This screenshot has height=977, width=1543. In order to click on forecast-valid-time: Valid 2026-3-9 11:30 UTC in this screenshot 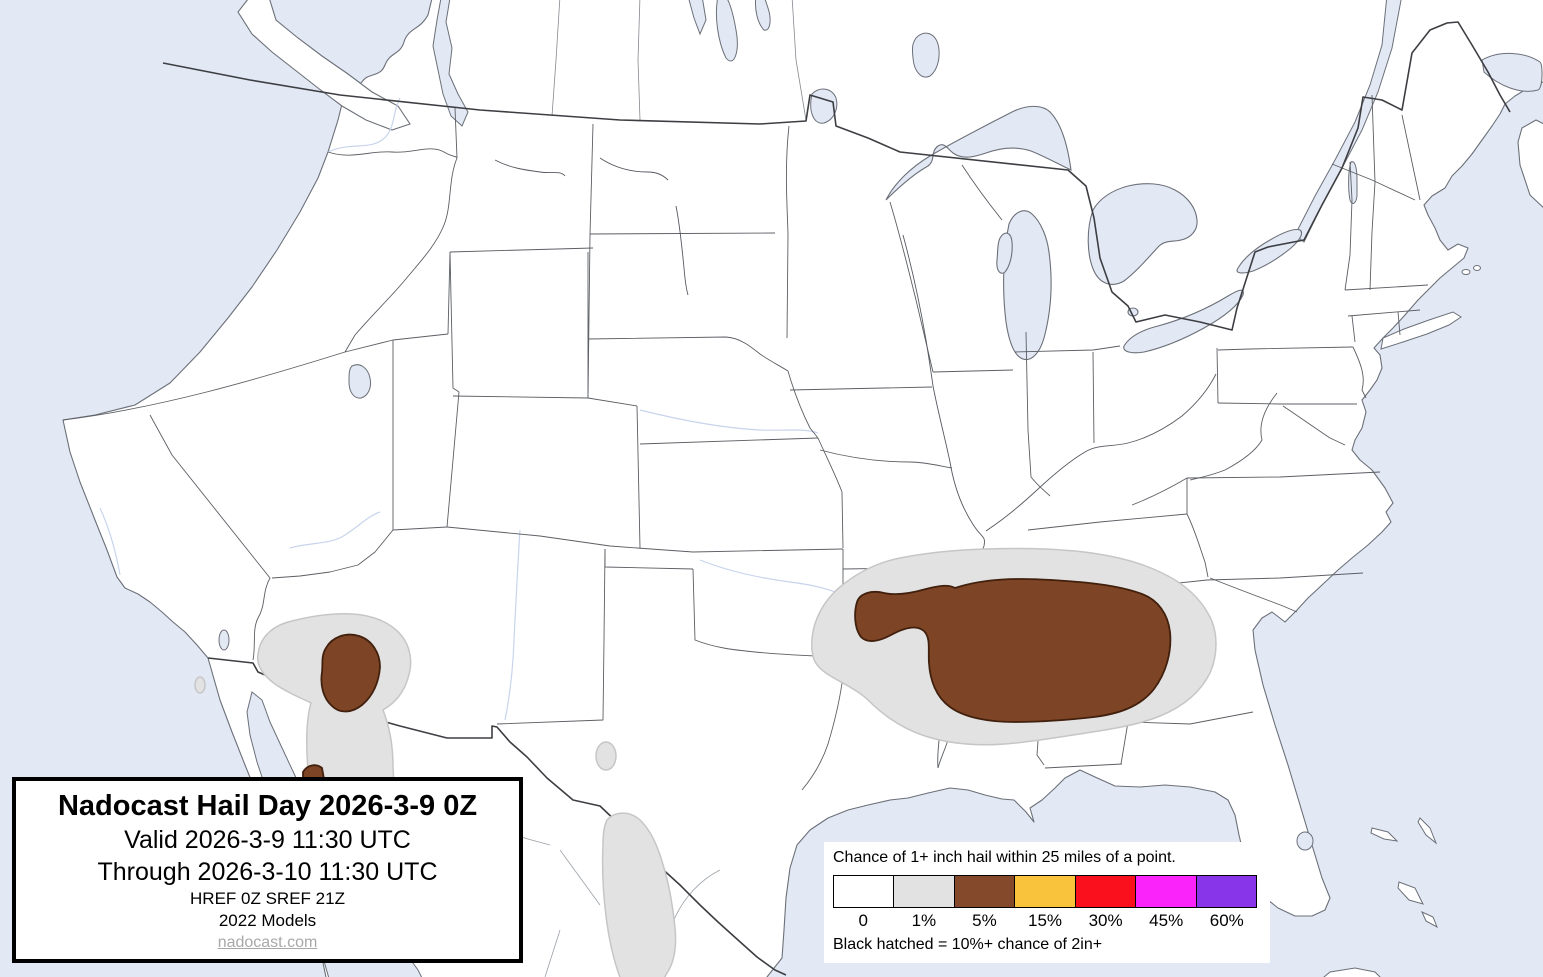, I will do `click(267, 839)`.